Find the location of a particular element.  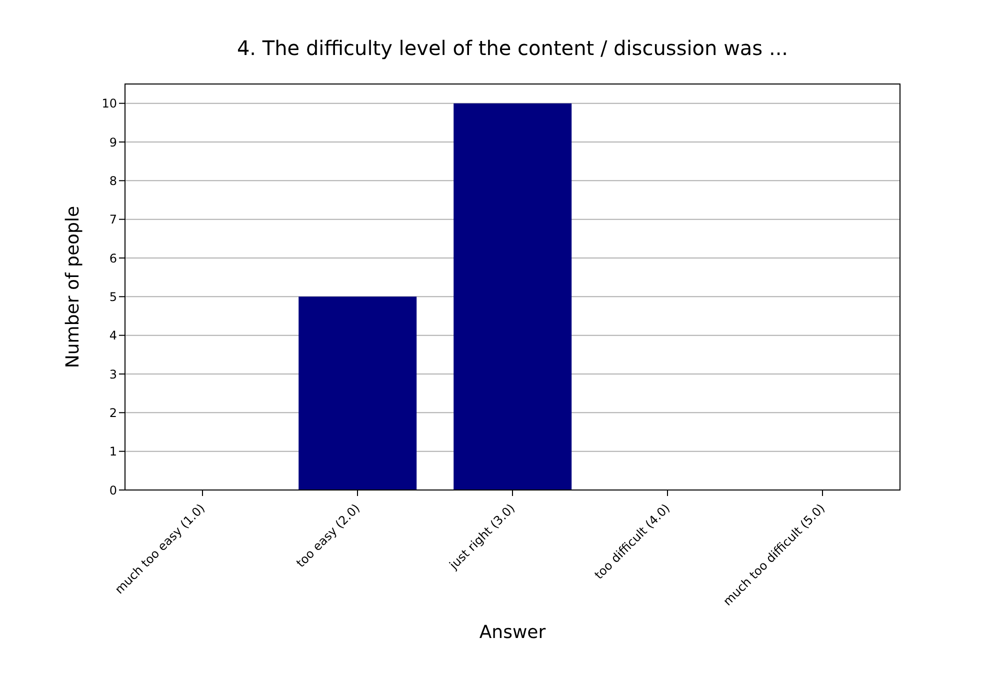

y-tick-label: 3 is located at coordinates (113, 374).